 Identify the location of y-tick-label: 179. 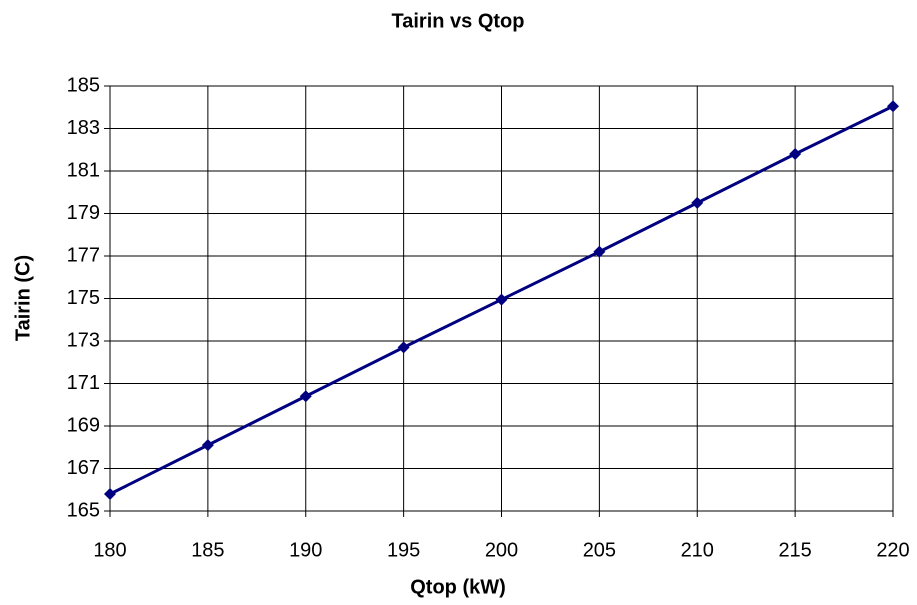
(83, 213).